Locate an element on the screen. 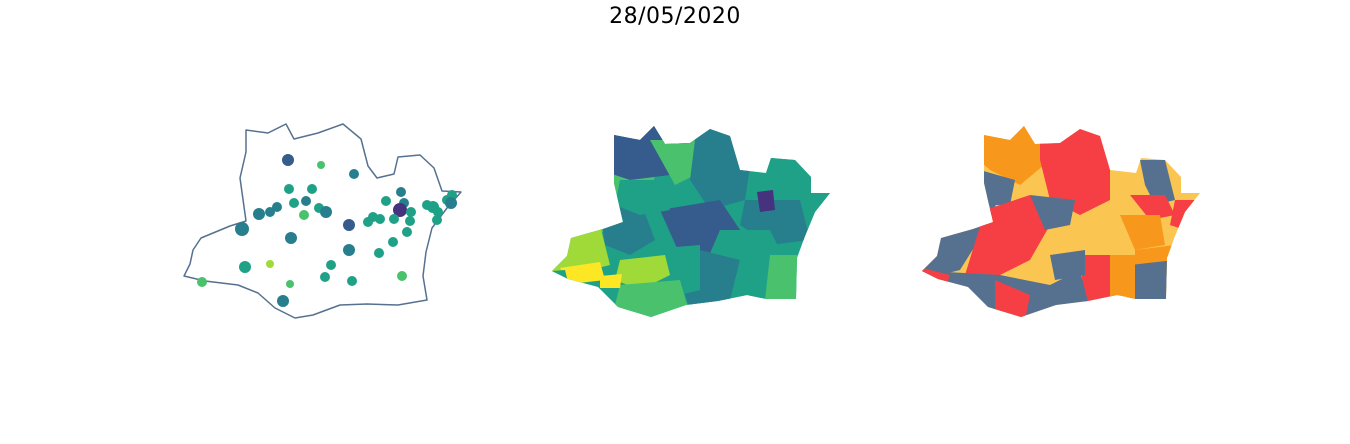  risk-regions is located at coordinates (1061, 221).